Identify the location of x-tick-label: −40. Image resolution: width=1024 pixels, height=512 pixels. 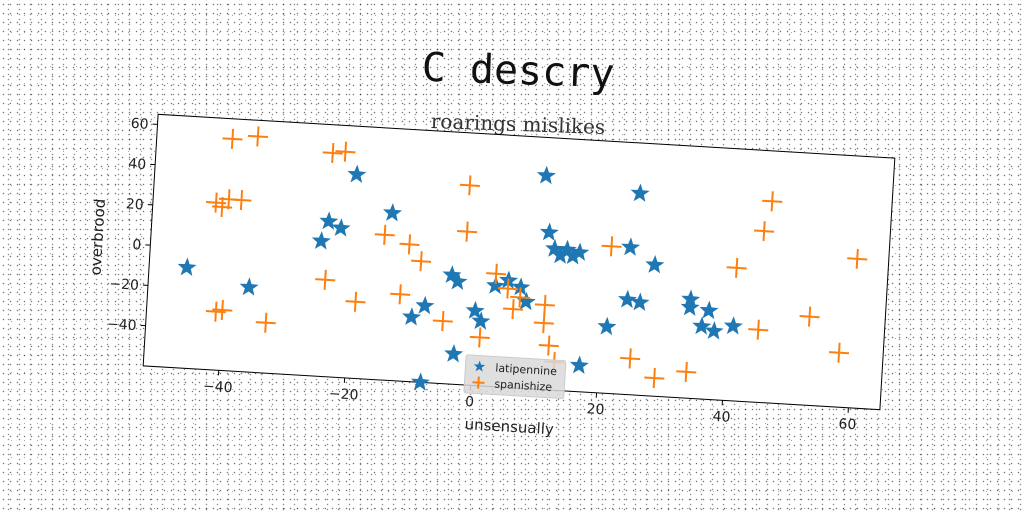
(218, 387).